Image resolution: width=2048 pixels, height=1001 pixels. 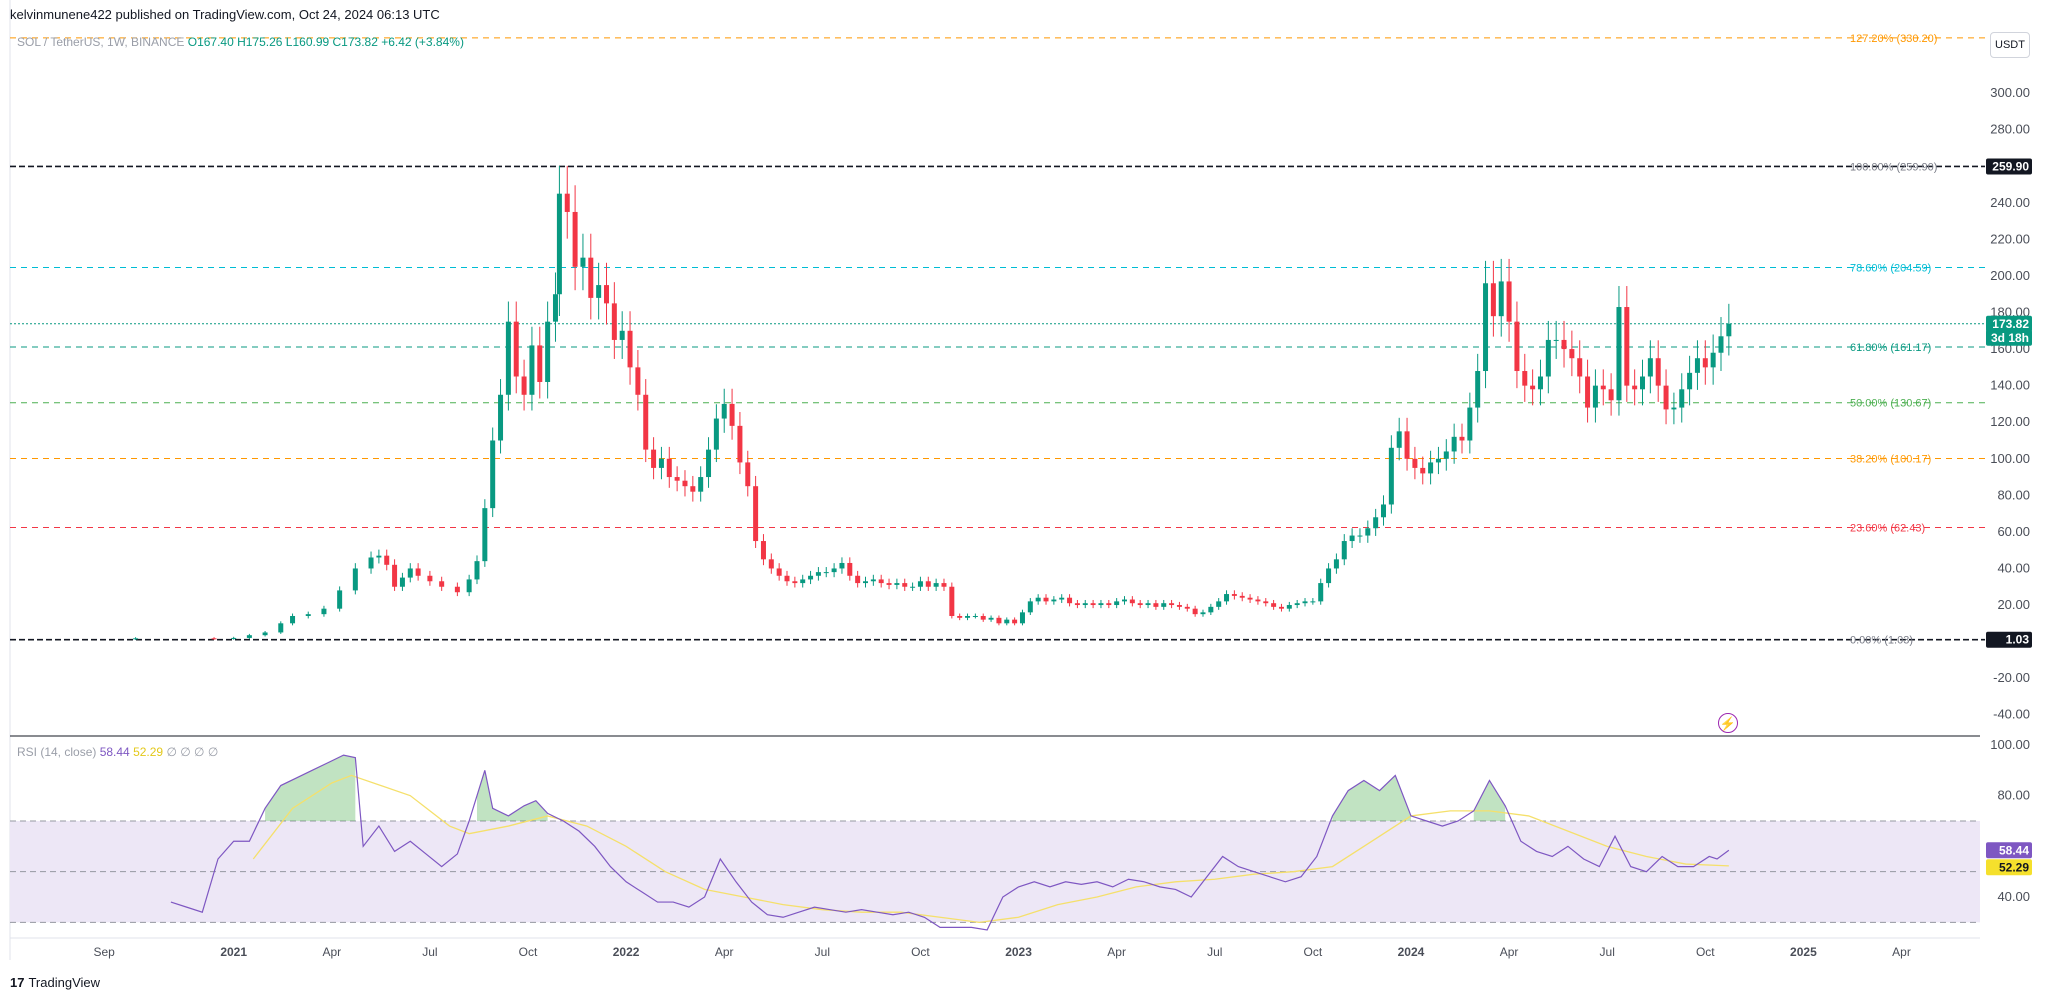 I want to click on rsi-legend-label: RSI (14, close), so click(x=57, y=752).